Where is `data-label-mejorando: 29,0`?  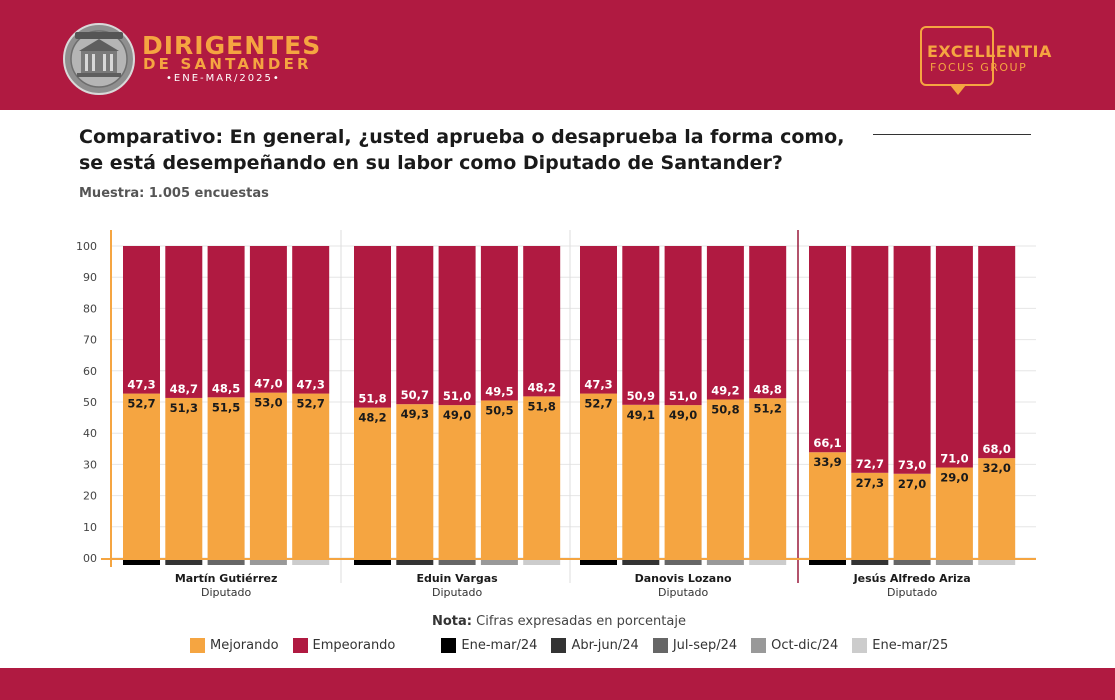
data-label-mejorando: 29,0 is located at coordinates (954, 478).